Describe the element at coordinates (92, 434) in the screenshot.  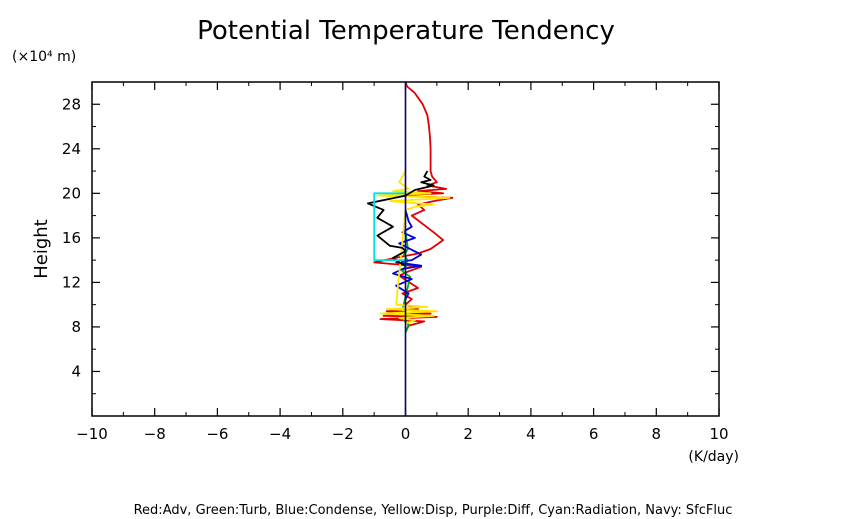
I see `x-tick-label: −10` at that location.